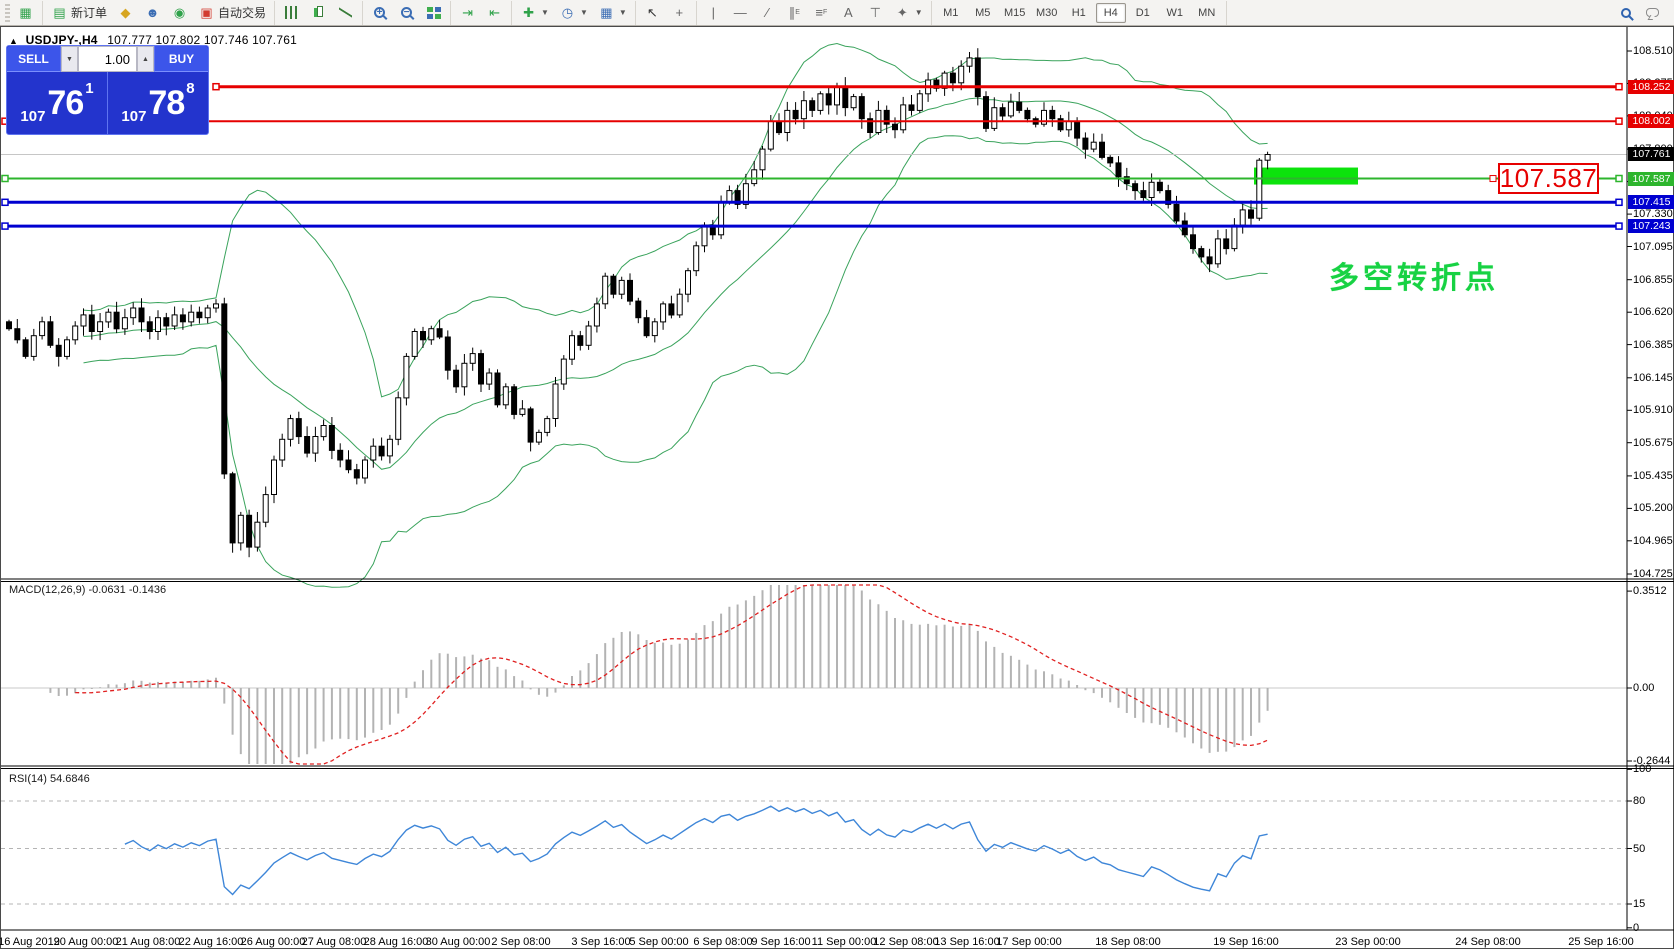 This screenshot has height=950, width=1674. What do you see at coordinates (345, 13) in the screenshot?
I see `line-chart-button` at bounding box center [345, 13].